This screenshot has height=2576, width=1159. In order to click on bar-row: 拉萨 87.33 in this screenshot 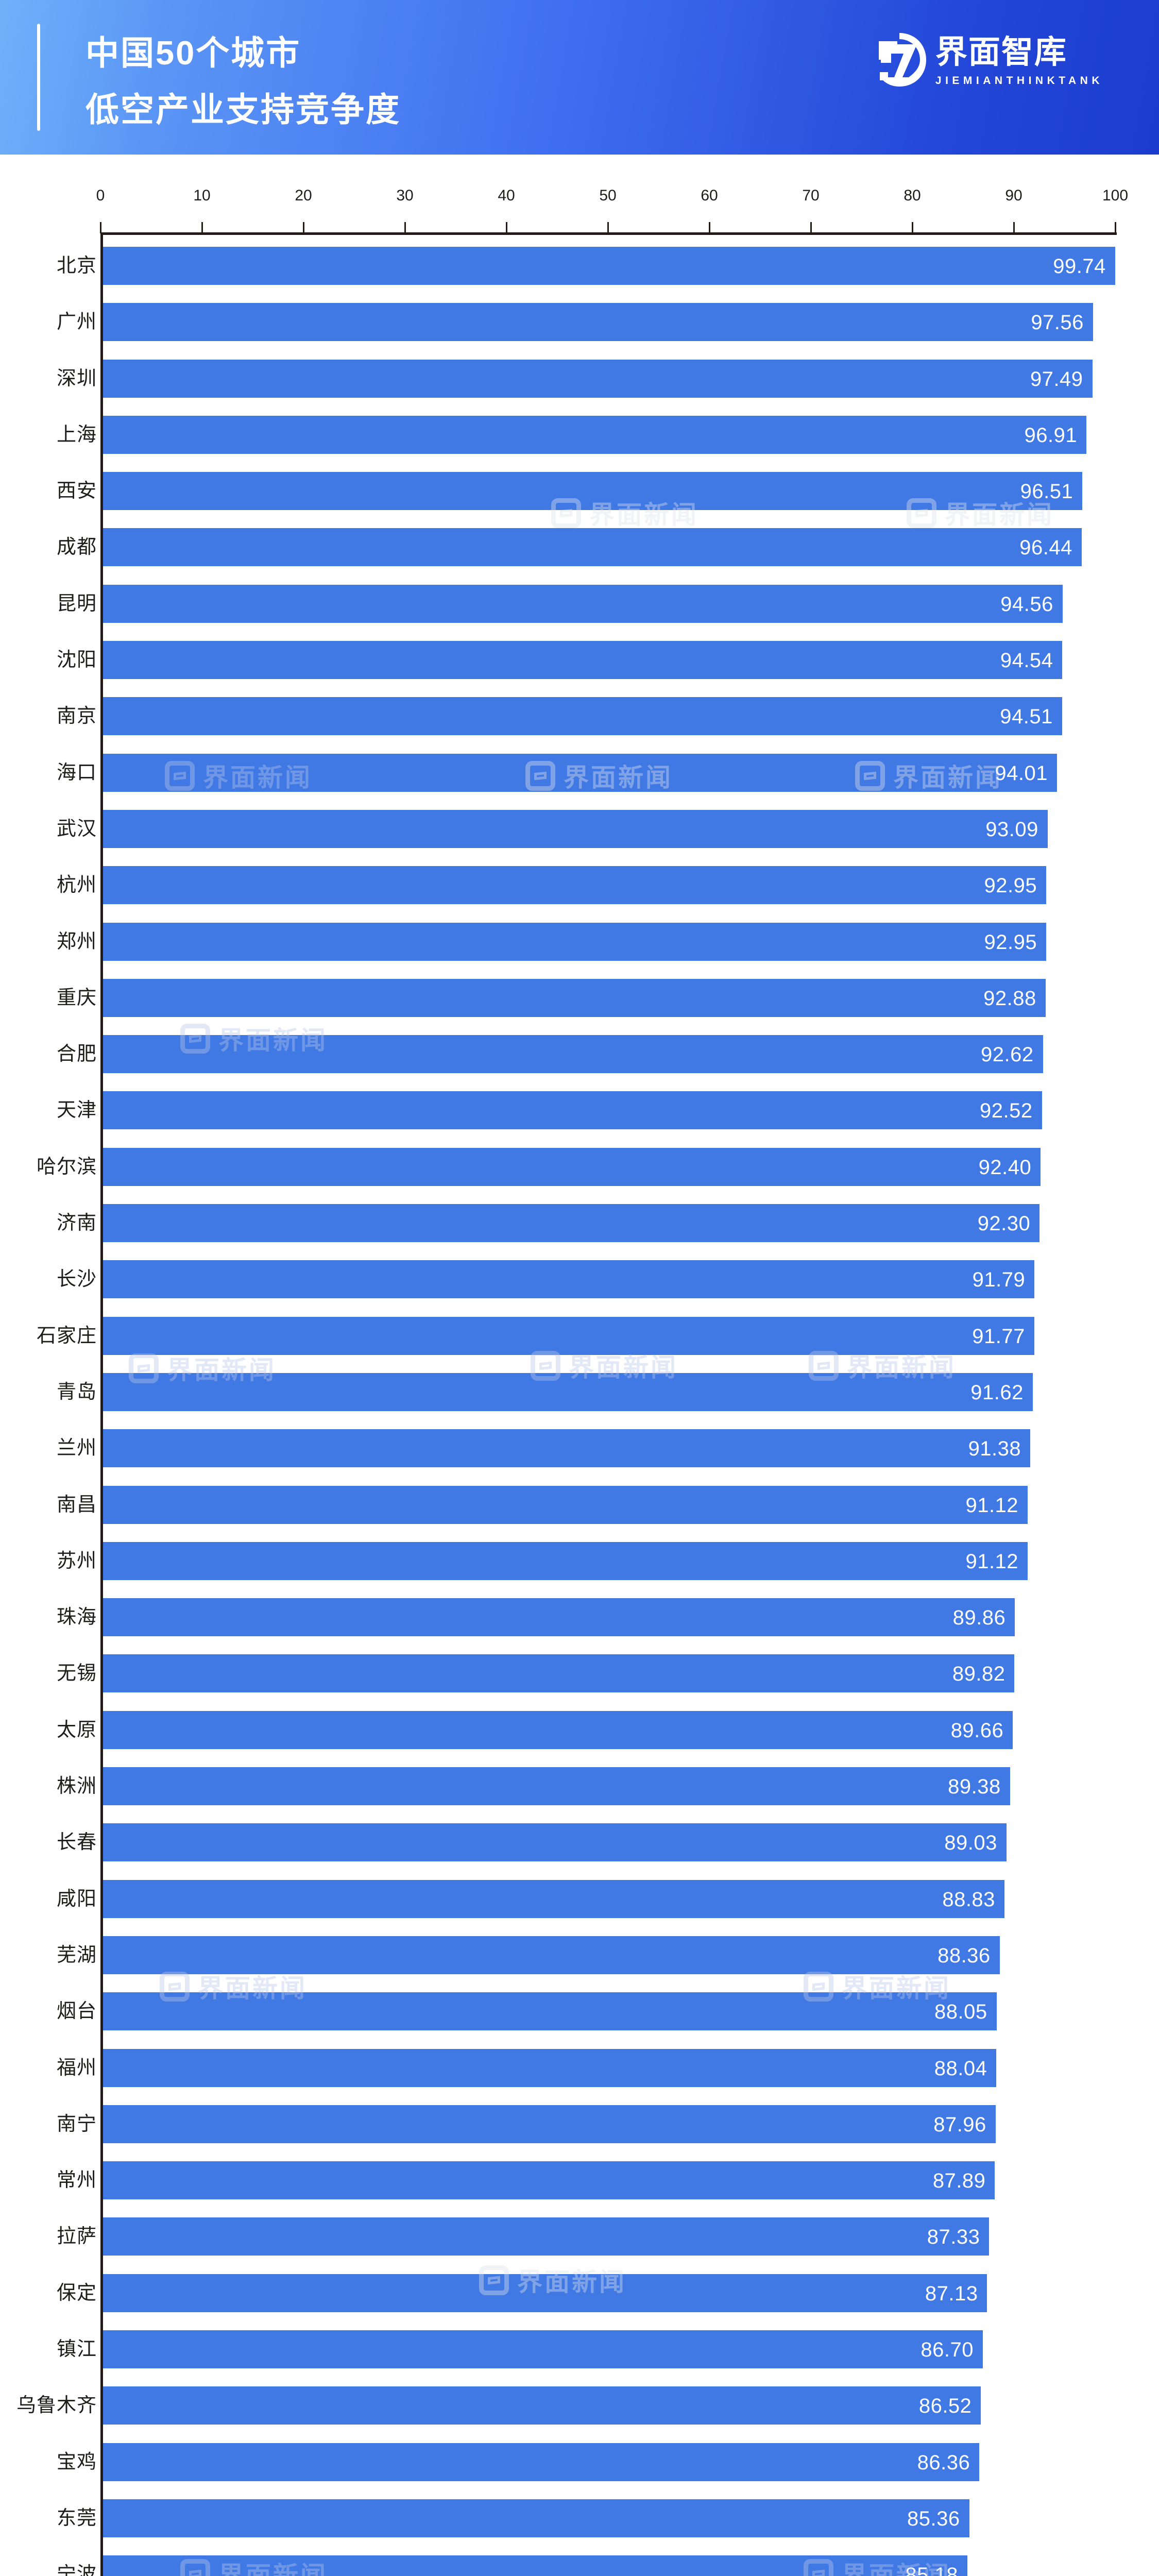, I will do `click(579, 2237)`.